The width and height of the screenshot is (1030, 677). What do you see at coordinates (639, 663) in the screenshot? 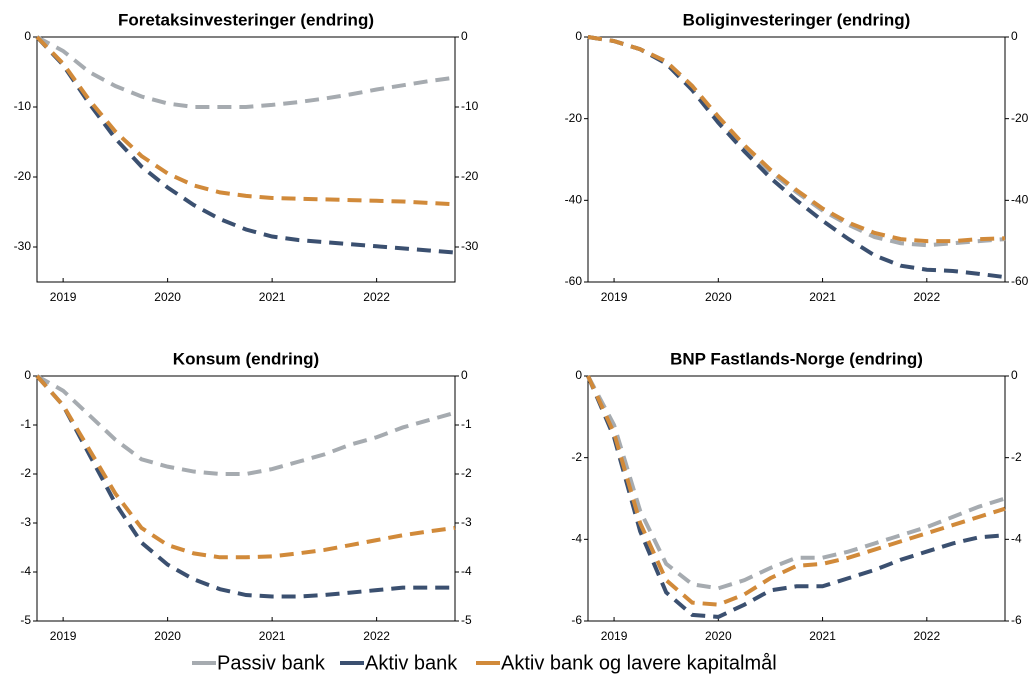
I see `legend-label: Aktiv bank og lavere kapitalmål` at bounding box center [639, 663].